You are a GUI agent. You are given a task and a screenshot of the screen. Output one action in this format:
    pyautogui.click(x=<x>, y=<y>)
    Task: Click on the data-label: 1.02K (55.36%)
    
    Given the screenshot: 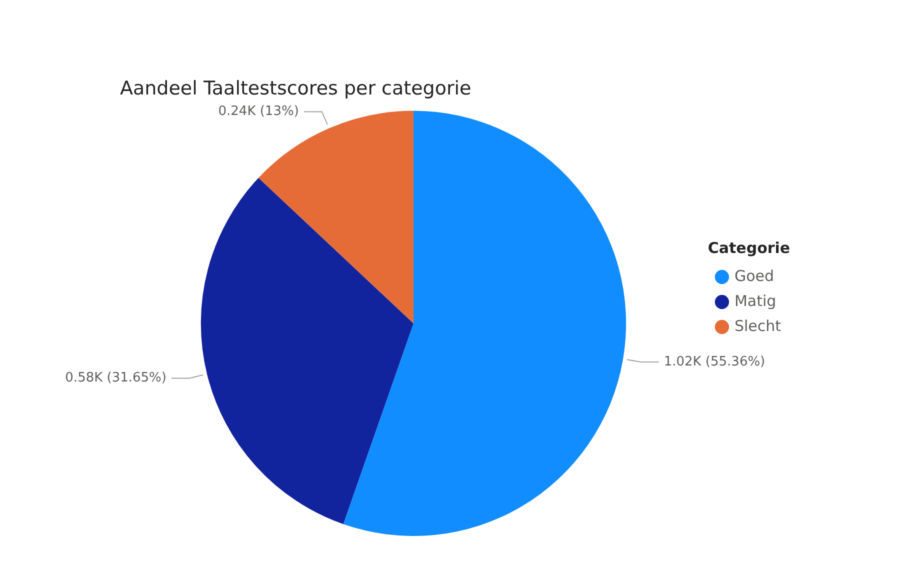 What is the action you would take?
    pyautogui.click(x=715, y=362)
    